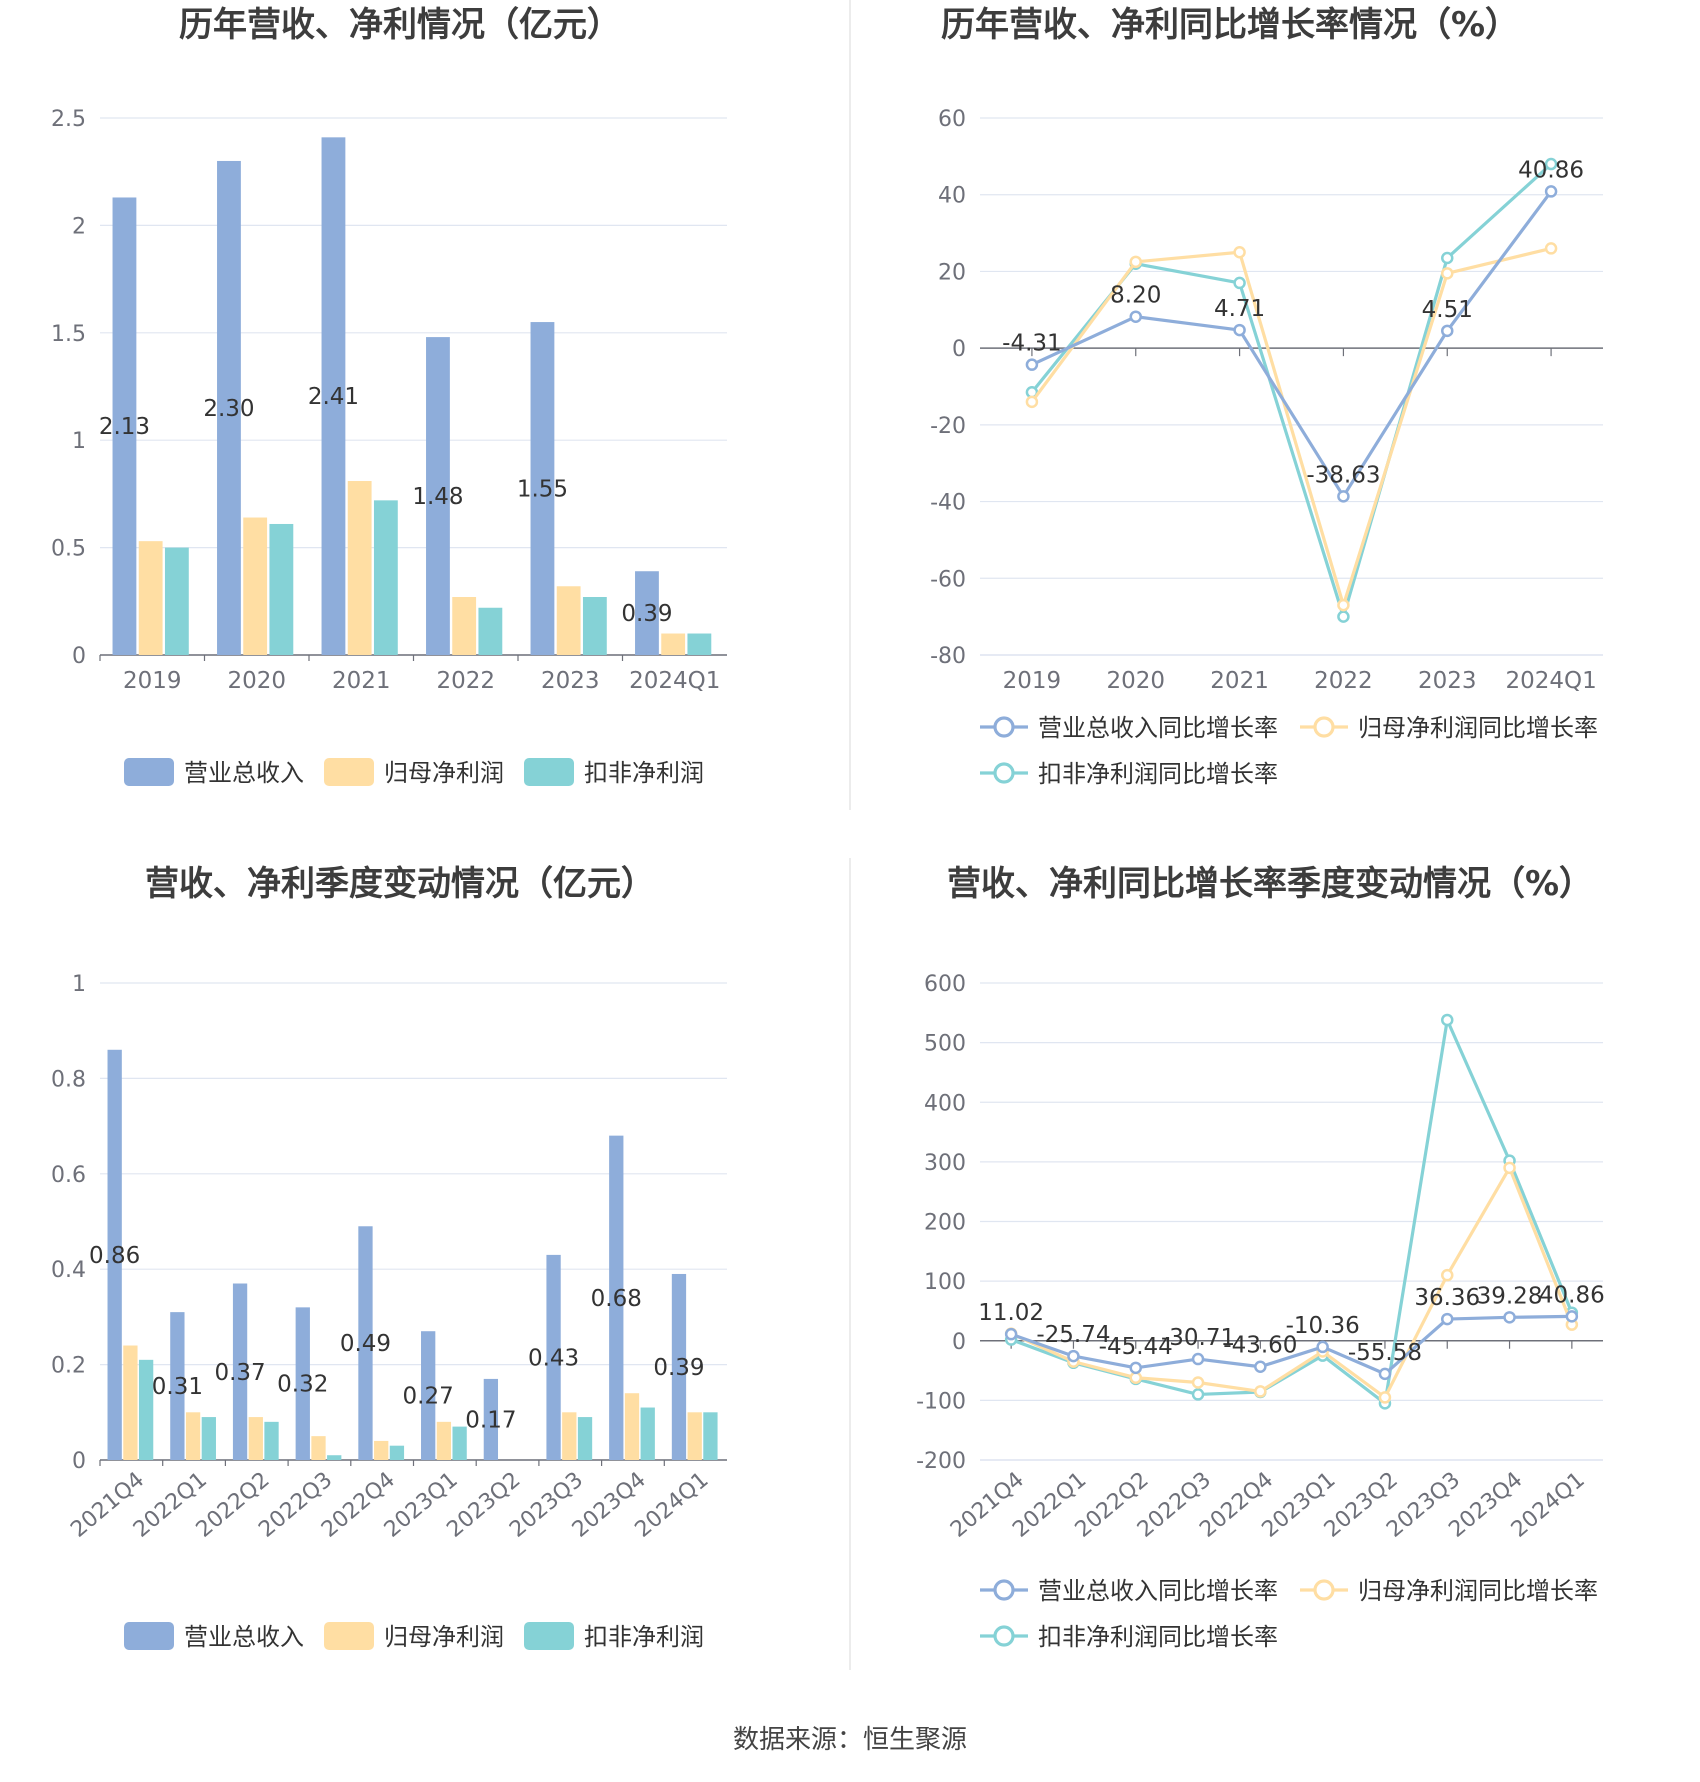 This screenshot has height=1782, width=1700. Describe the element at coordinates (1135, 296) in the screenshot. I see `point-value-label: 8.20` at that location.